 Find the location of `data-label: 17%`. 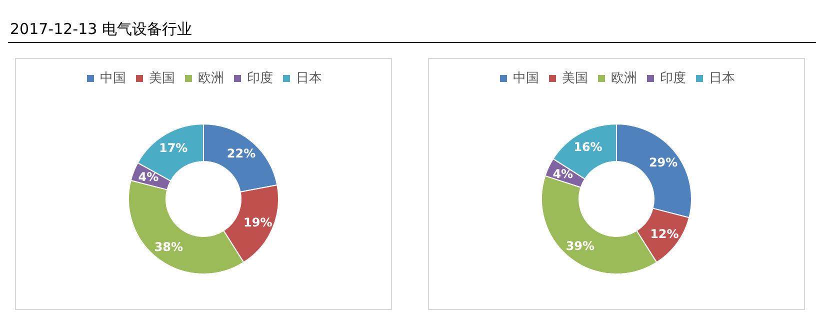

data-label: 17% is located at coordinates (173, 148).